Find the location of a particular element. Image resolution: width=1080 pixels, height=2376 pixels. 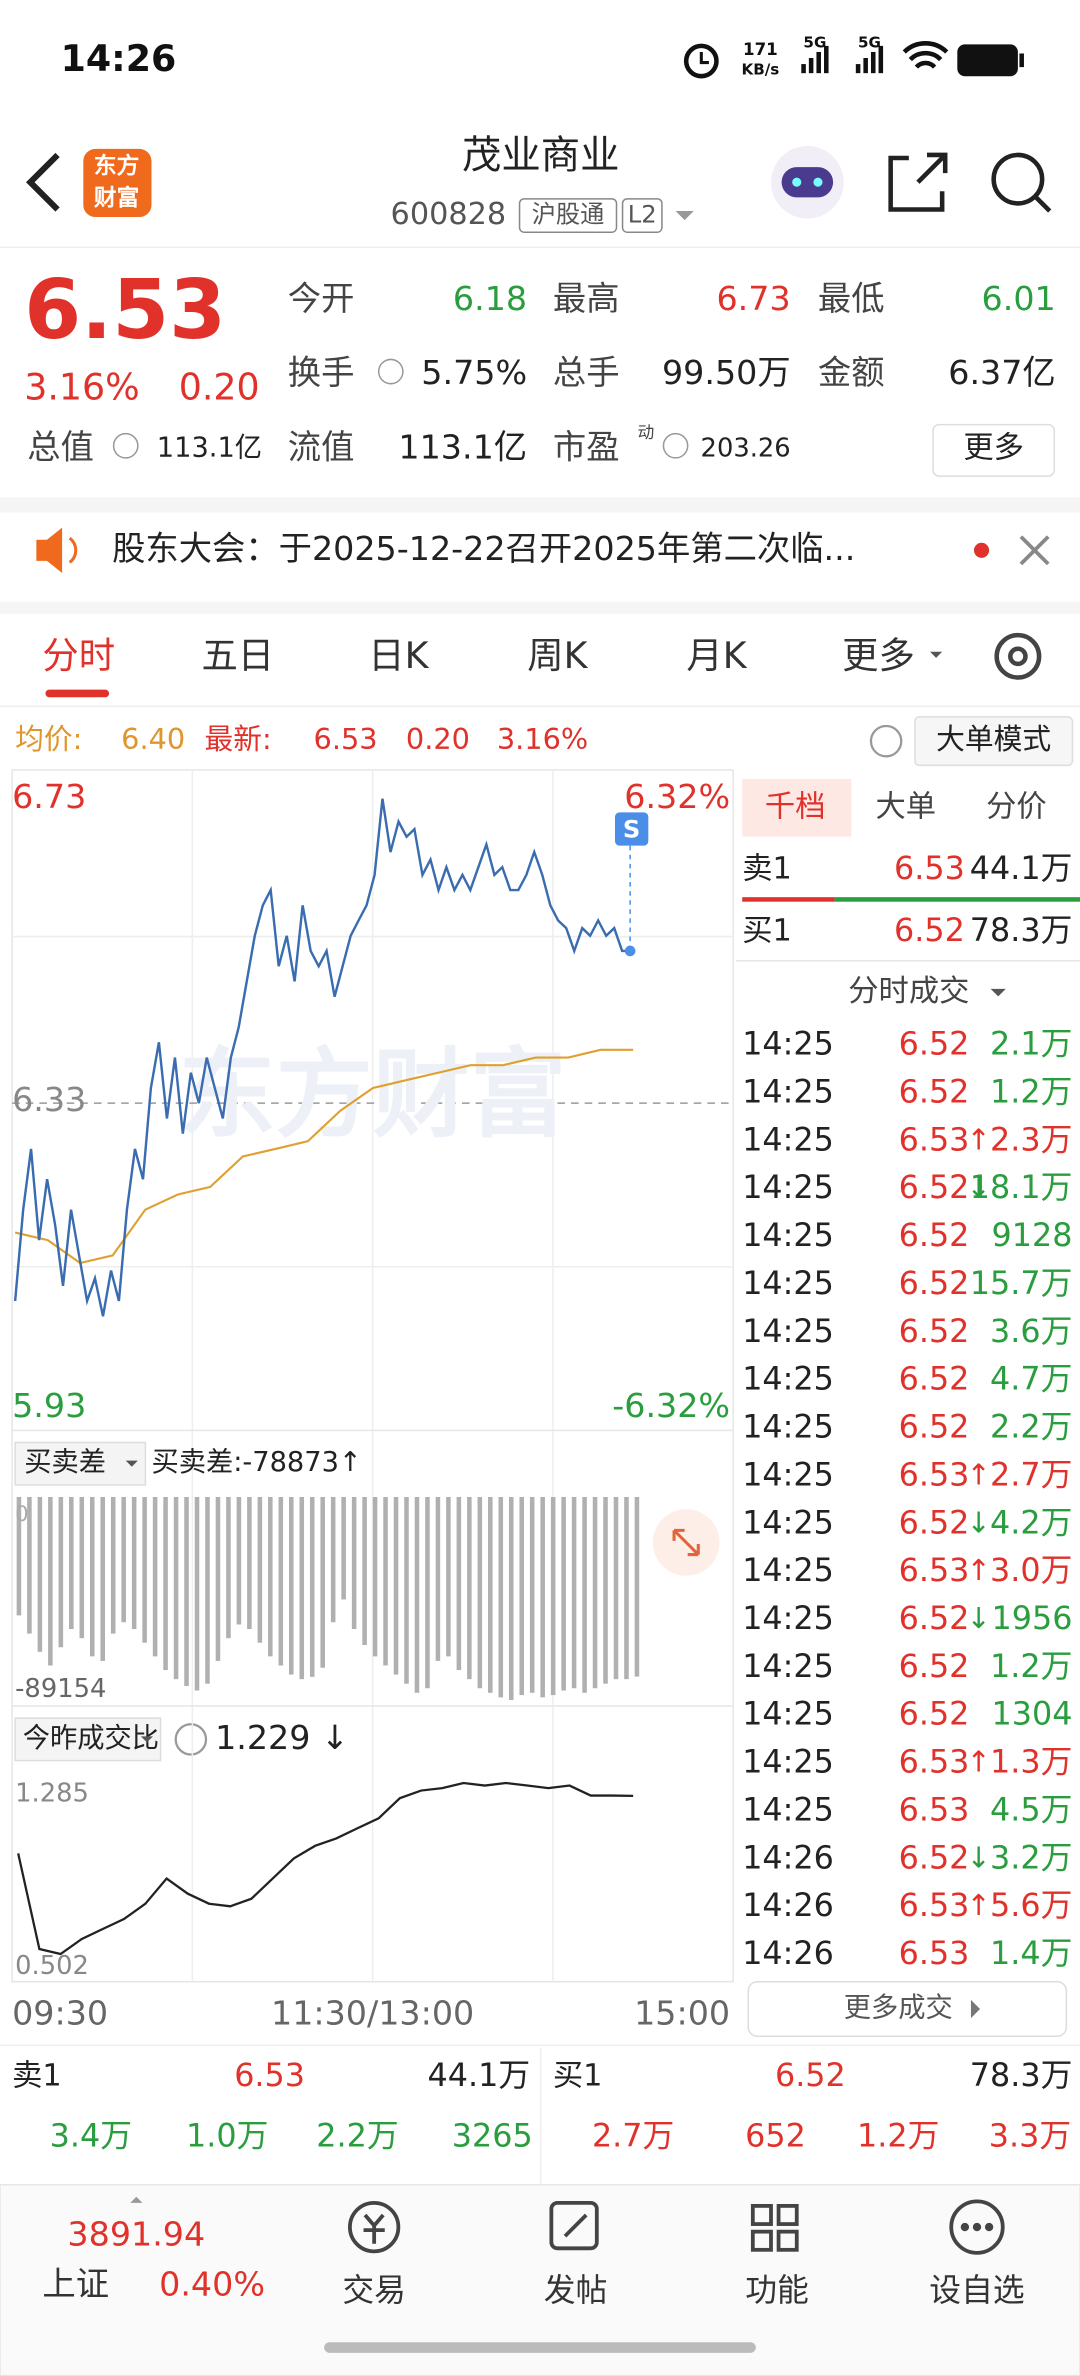

nav-item: 设自选 is located at coordinates (976, 2290).